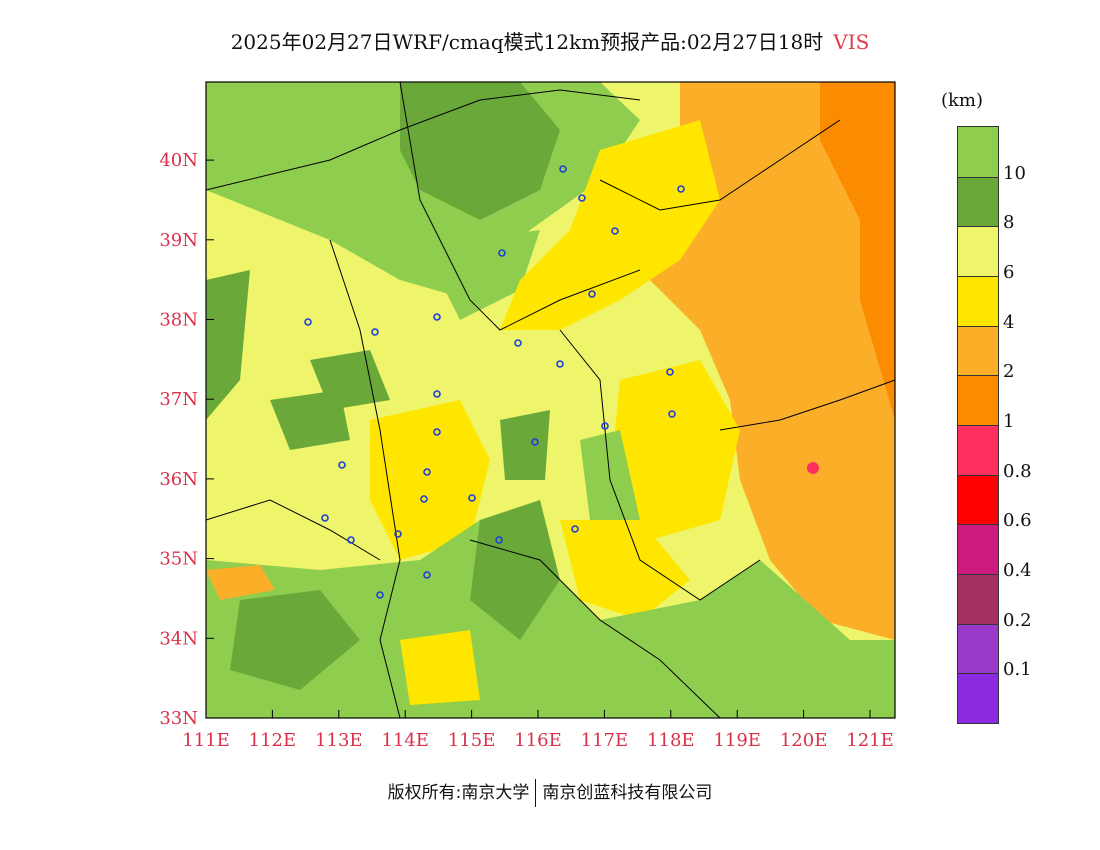 This screenshot has height=850, width=1100. Describe the element at coordinates (273, 740) in the screenshot. I see `lon-label: 112E` at that location.